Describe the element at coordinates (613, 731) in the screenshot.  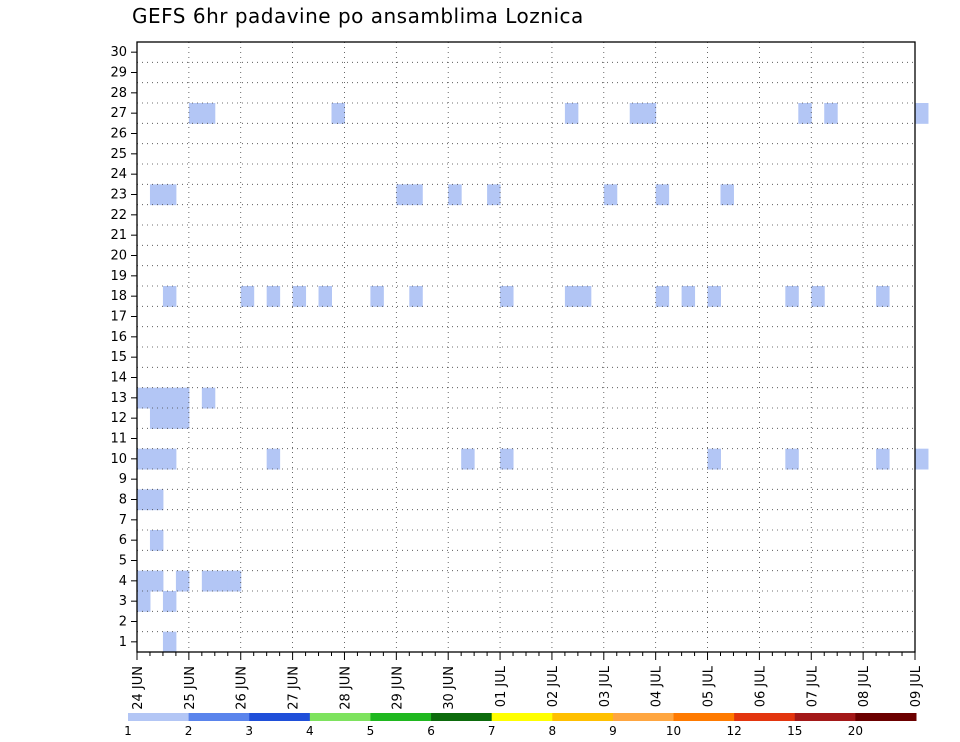
I see `colorbar-label: 9` at that location.